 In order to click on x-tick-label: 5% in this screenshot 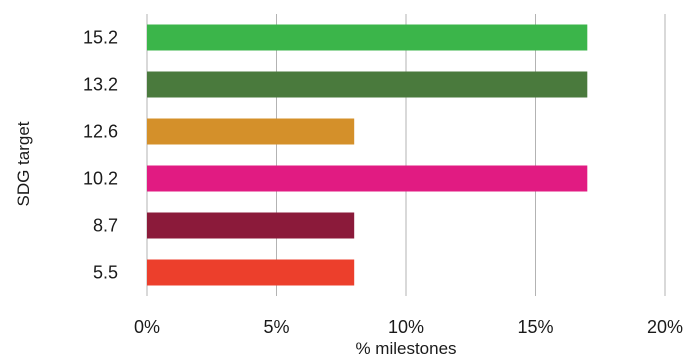, I will do `click(276, 327)`.